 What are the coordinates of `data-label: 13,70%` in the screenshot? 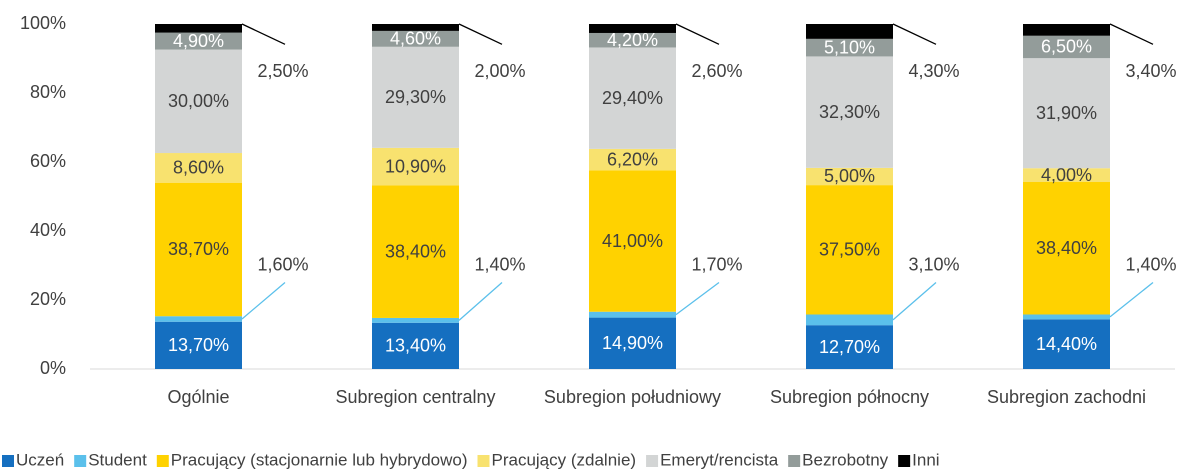 It's located at (198, 345).